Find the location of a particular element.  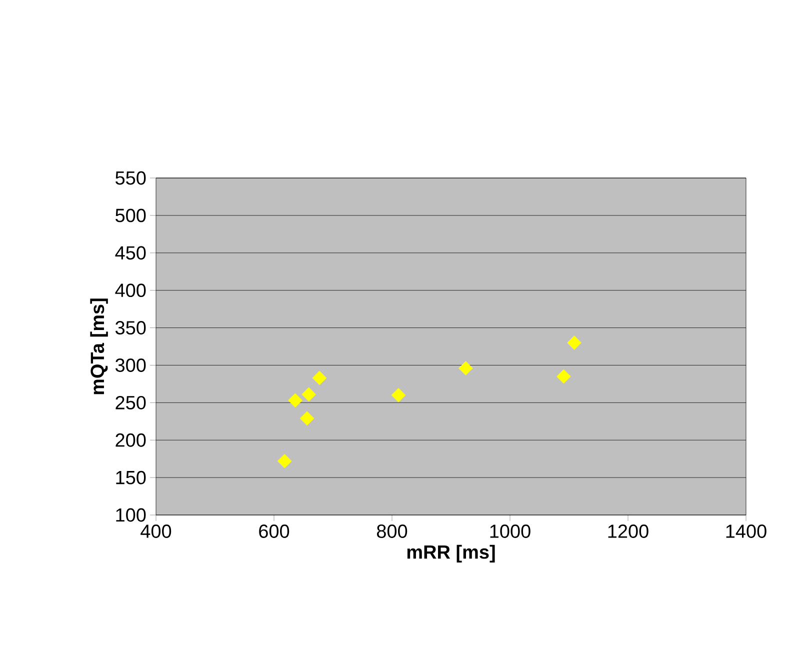

y-tick-label: 500 is located at coordinates (131, 215).